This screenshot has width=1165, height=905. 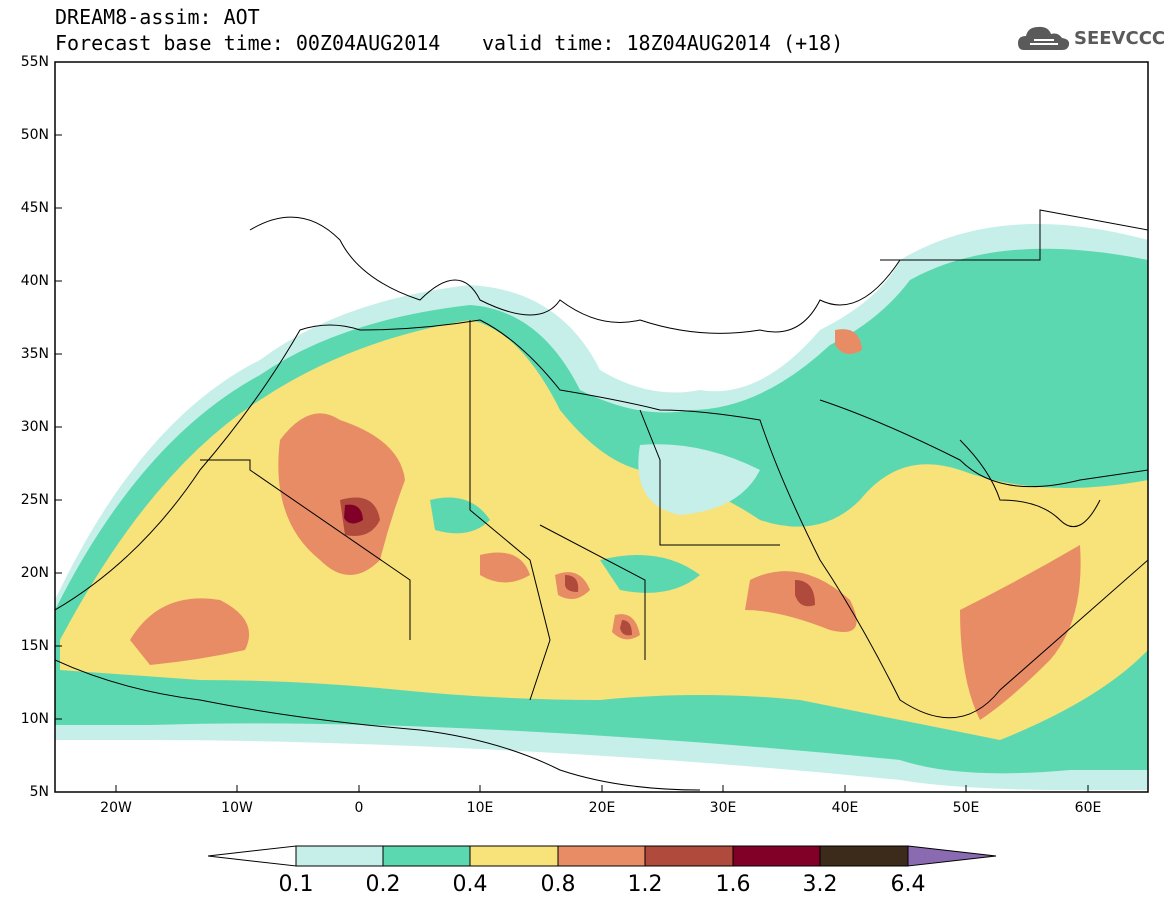 I want to click on lat-label: 10N, so click(x=34, y=719).